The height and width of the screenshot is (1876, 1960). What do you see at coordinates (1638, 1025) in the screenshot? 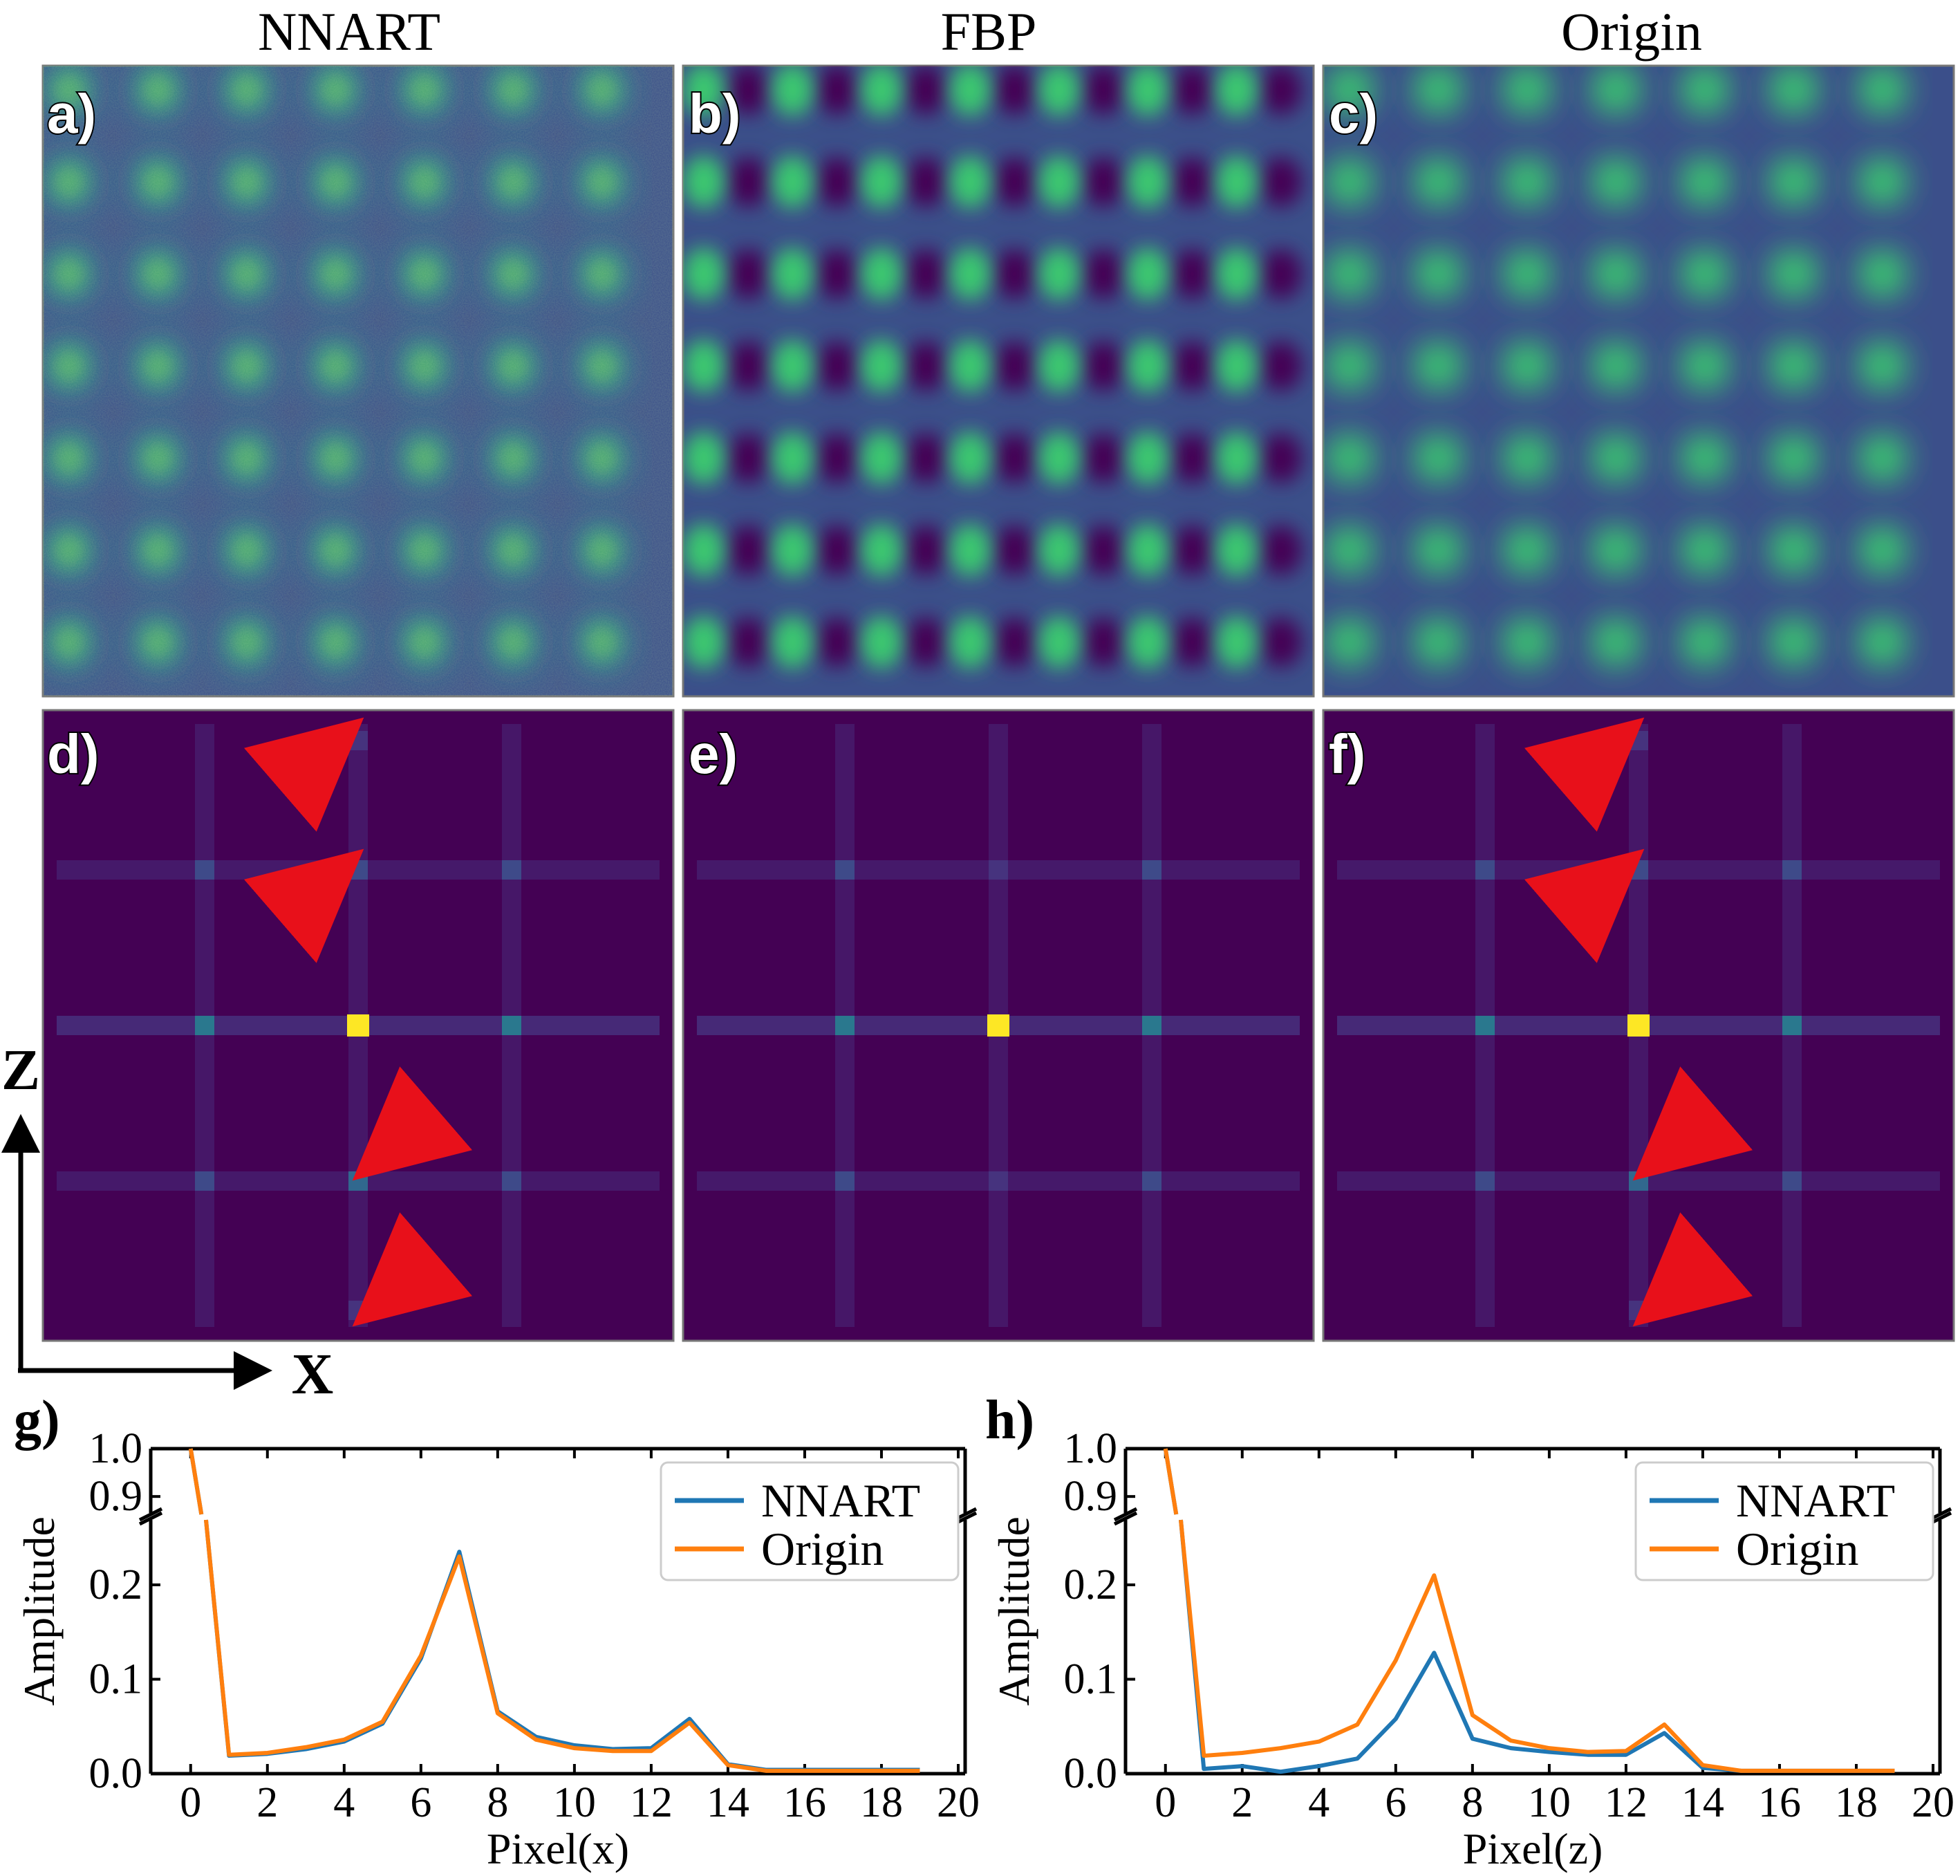
I see `spectrum-panel-origin` at bounding box center [1638, 1025].